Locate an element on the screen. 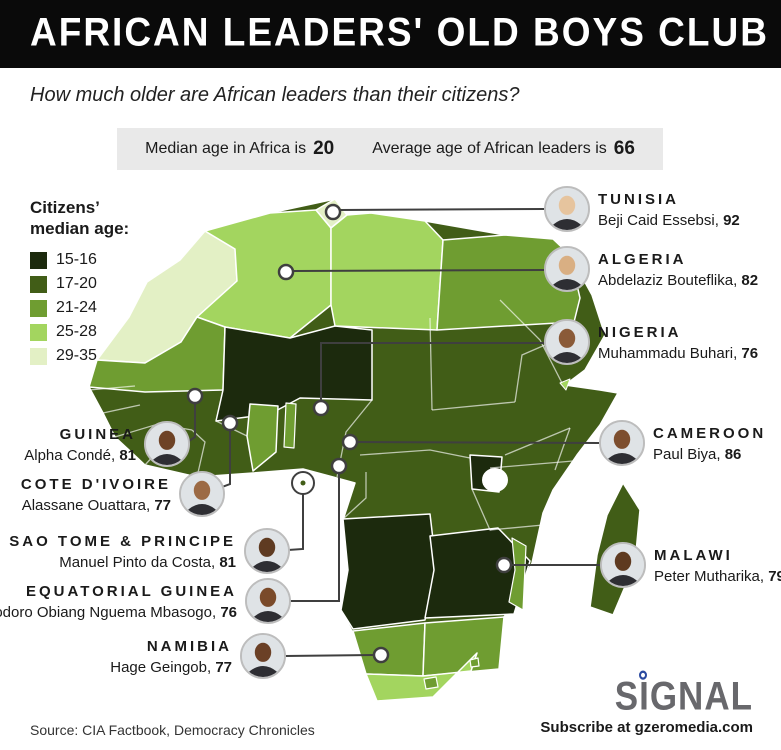 This screenshot has height=750, width=781. country-label: CAMEROON is located at coordinates (710, 433).